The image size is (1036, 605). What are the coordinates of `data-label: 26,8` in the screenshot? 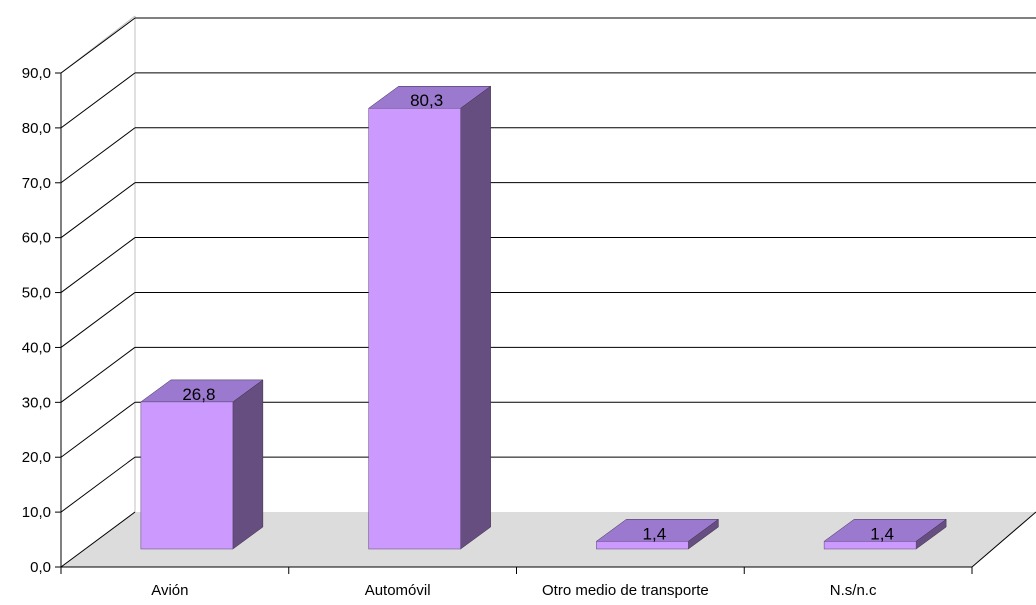 It's located at (198, 394).